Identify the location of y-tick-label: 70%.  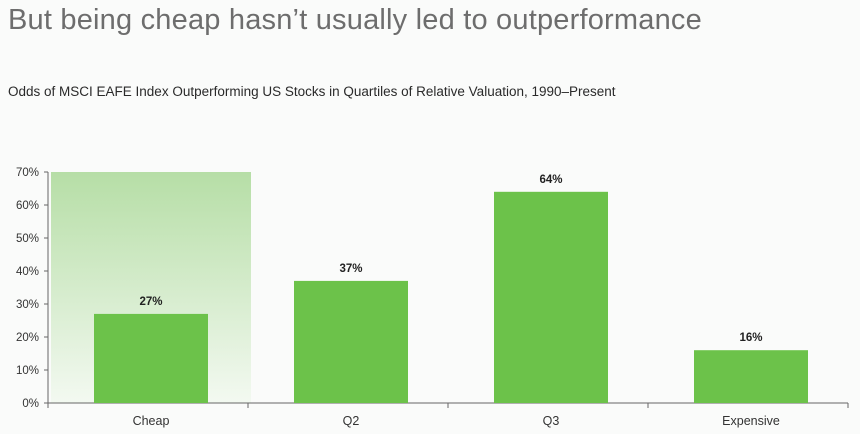
(27, 173).